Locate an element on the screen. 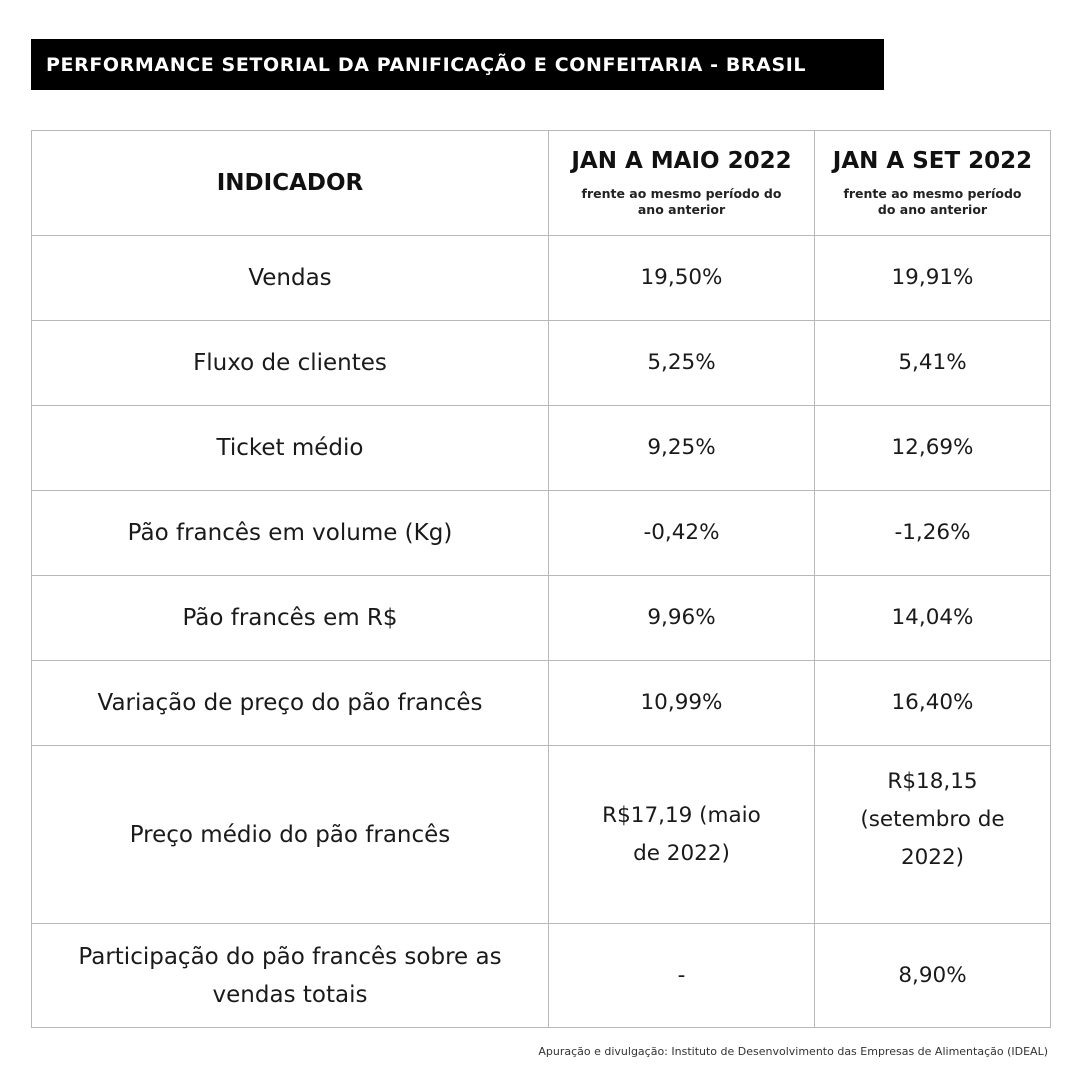 This screenshot has width=1080, height=1080. row-value-jan-maio: 19,50% is located at coordinates (681, 278).